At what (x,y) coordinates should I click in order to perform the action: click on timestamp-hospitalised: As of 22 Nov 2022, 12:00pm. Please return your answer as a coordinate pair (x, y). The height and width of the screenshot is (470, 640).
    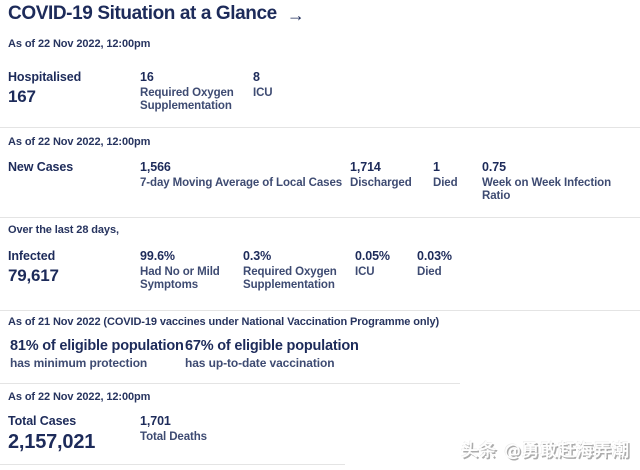
    Looking at the image, I should click on (79, 44).